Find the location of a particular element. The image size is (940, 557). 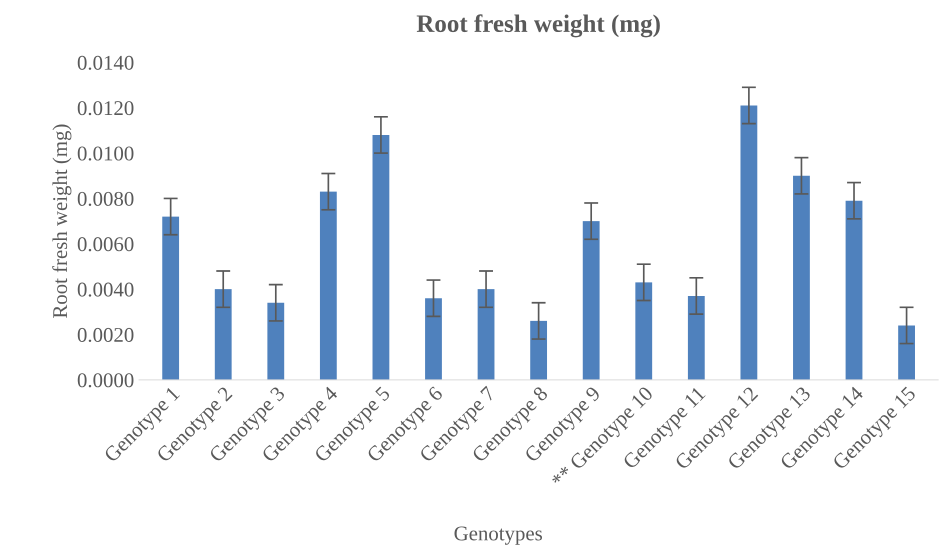

y-tick-label: 0.0080 is located at coordinates (106, 199).